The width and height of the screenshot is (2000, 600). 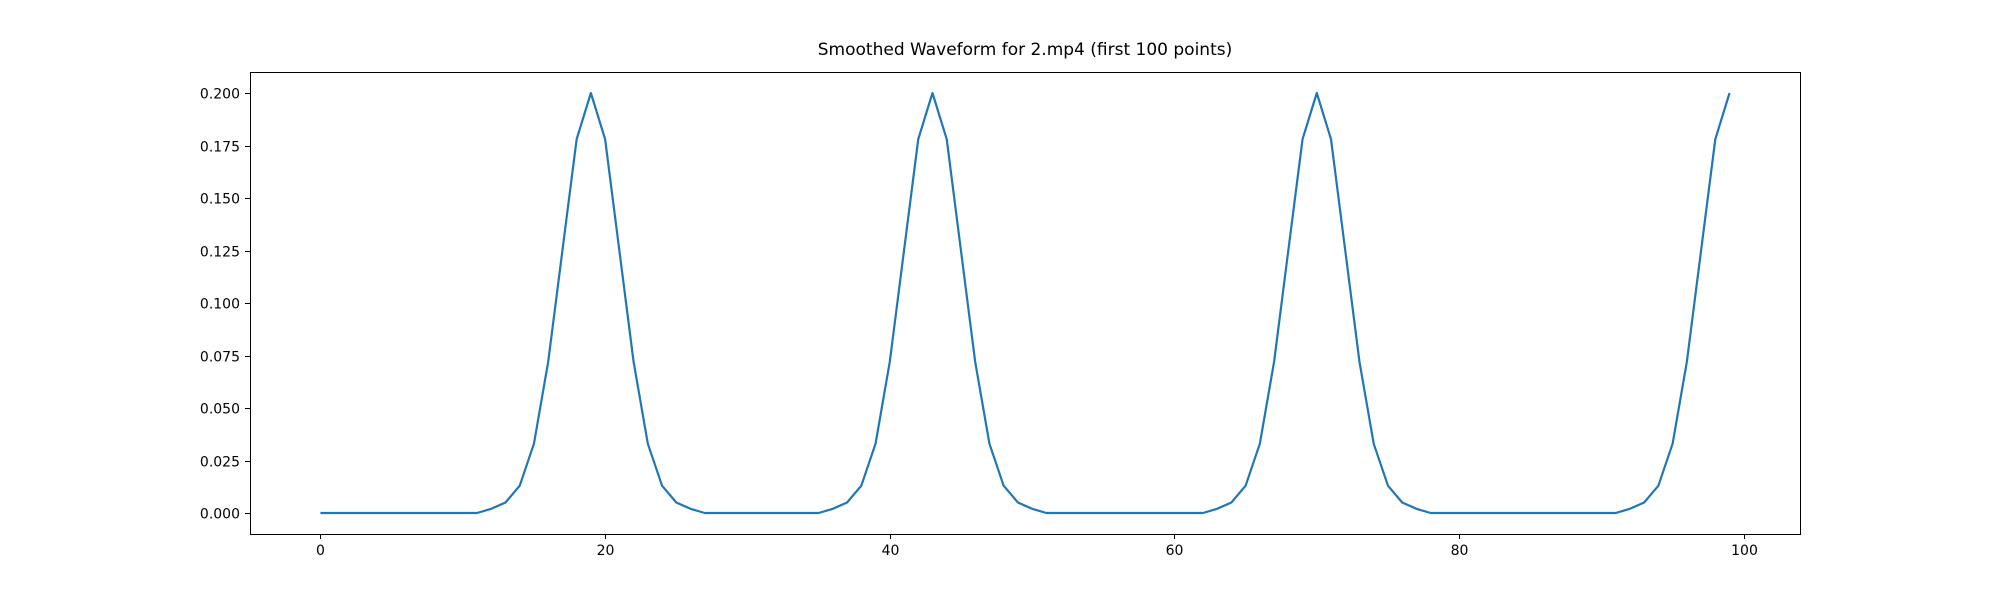 What do you see at coordinates (220, 95) in the screenshot?
I see `y-tick-label: 0.200` at bounding box center [220, 95].